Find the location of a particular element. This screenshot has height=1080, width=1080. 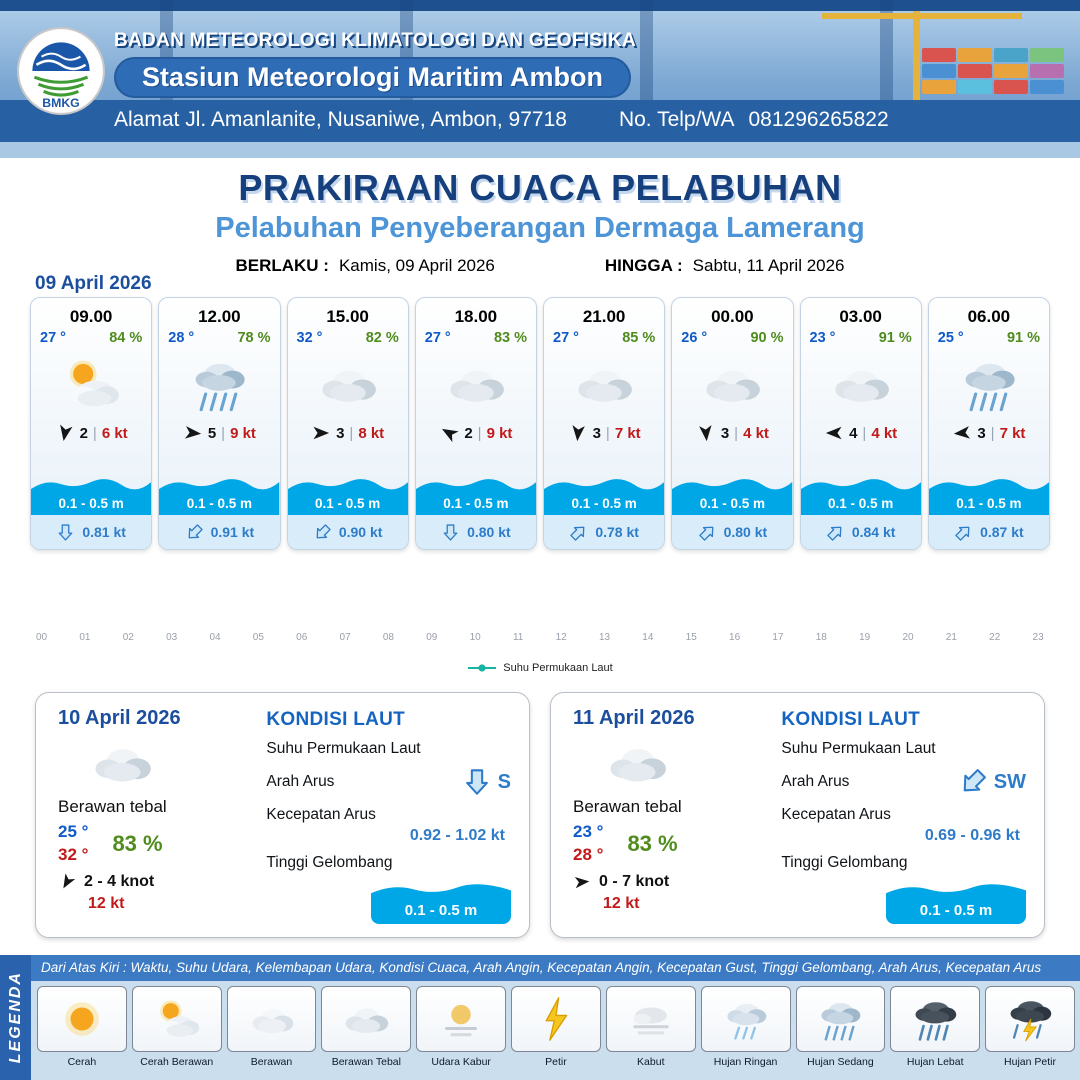

legend-item: Berawan is located at coordinates (271, 1030).